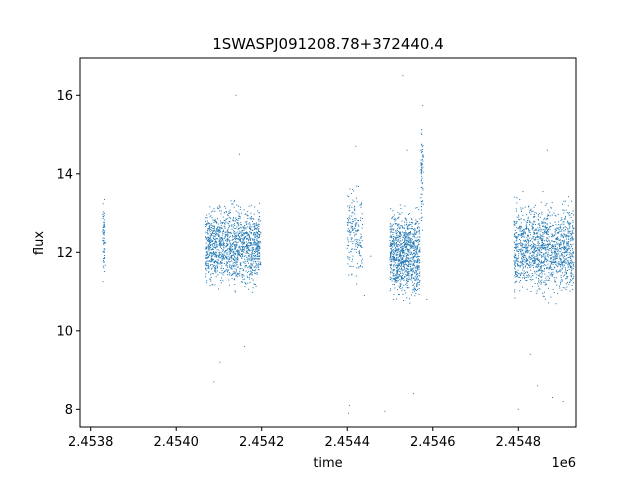  I want to click on y-tick-label: 8, so click(69, 410).